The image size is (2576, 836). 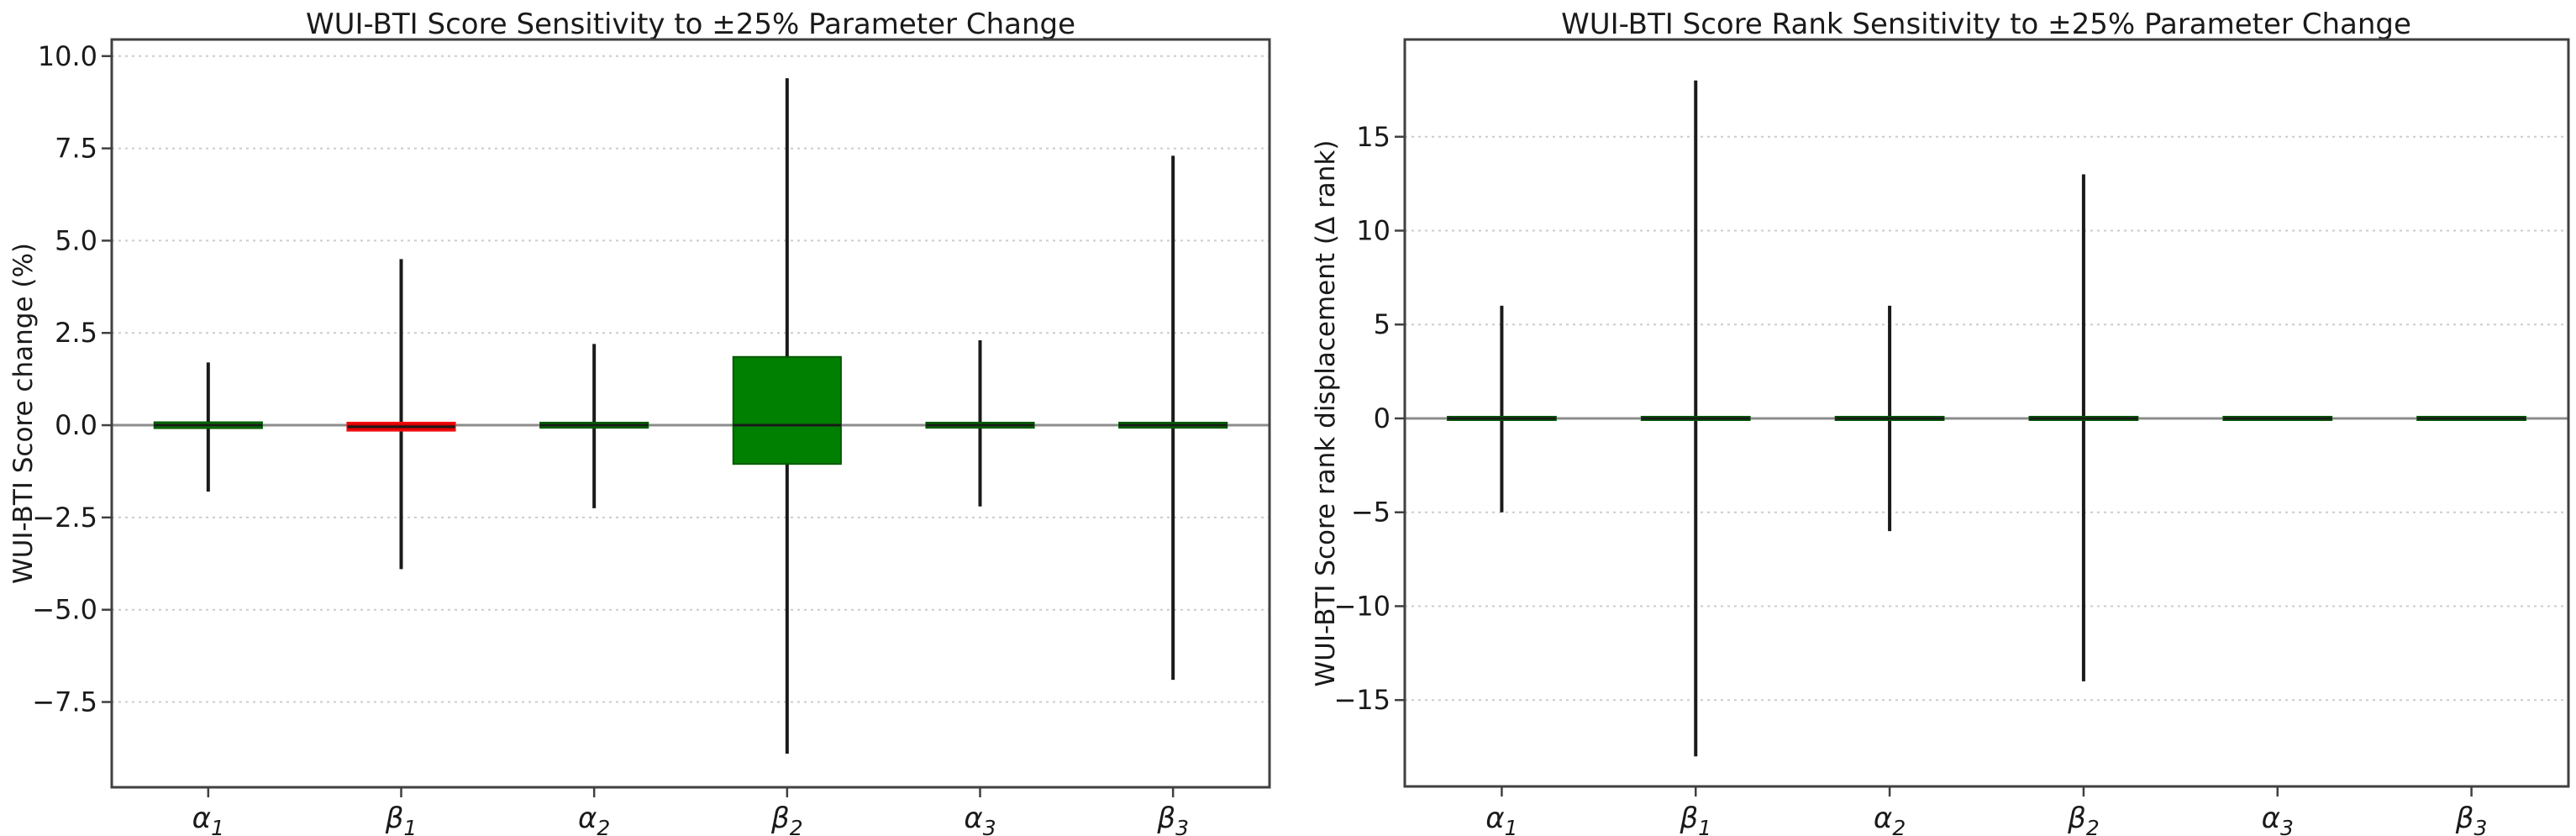 What do you see at coordinates (64, 702) in the screenshot?
I see `ytick-label: −7.5` at bounding box center [64, 702].